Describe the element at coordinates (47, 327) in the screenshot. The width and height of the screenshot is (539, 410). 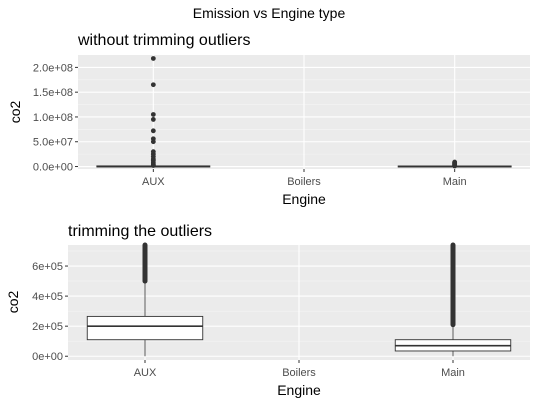
I see `y-tick-label: 2e+05` at that location.